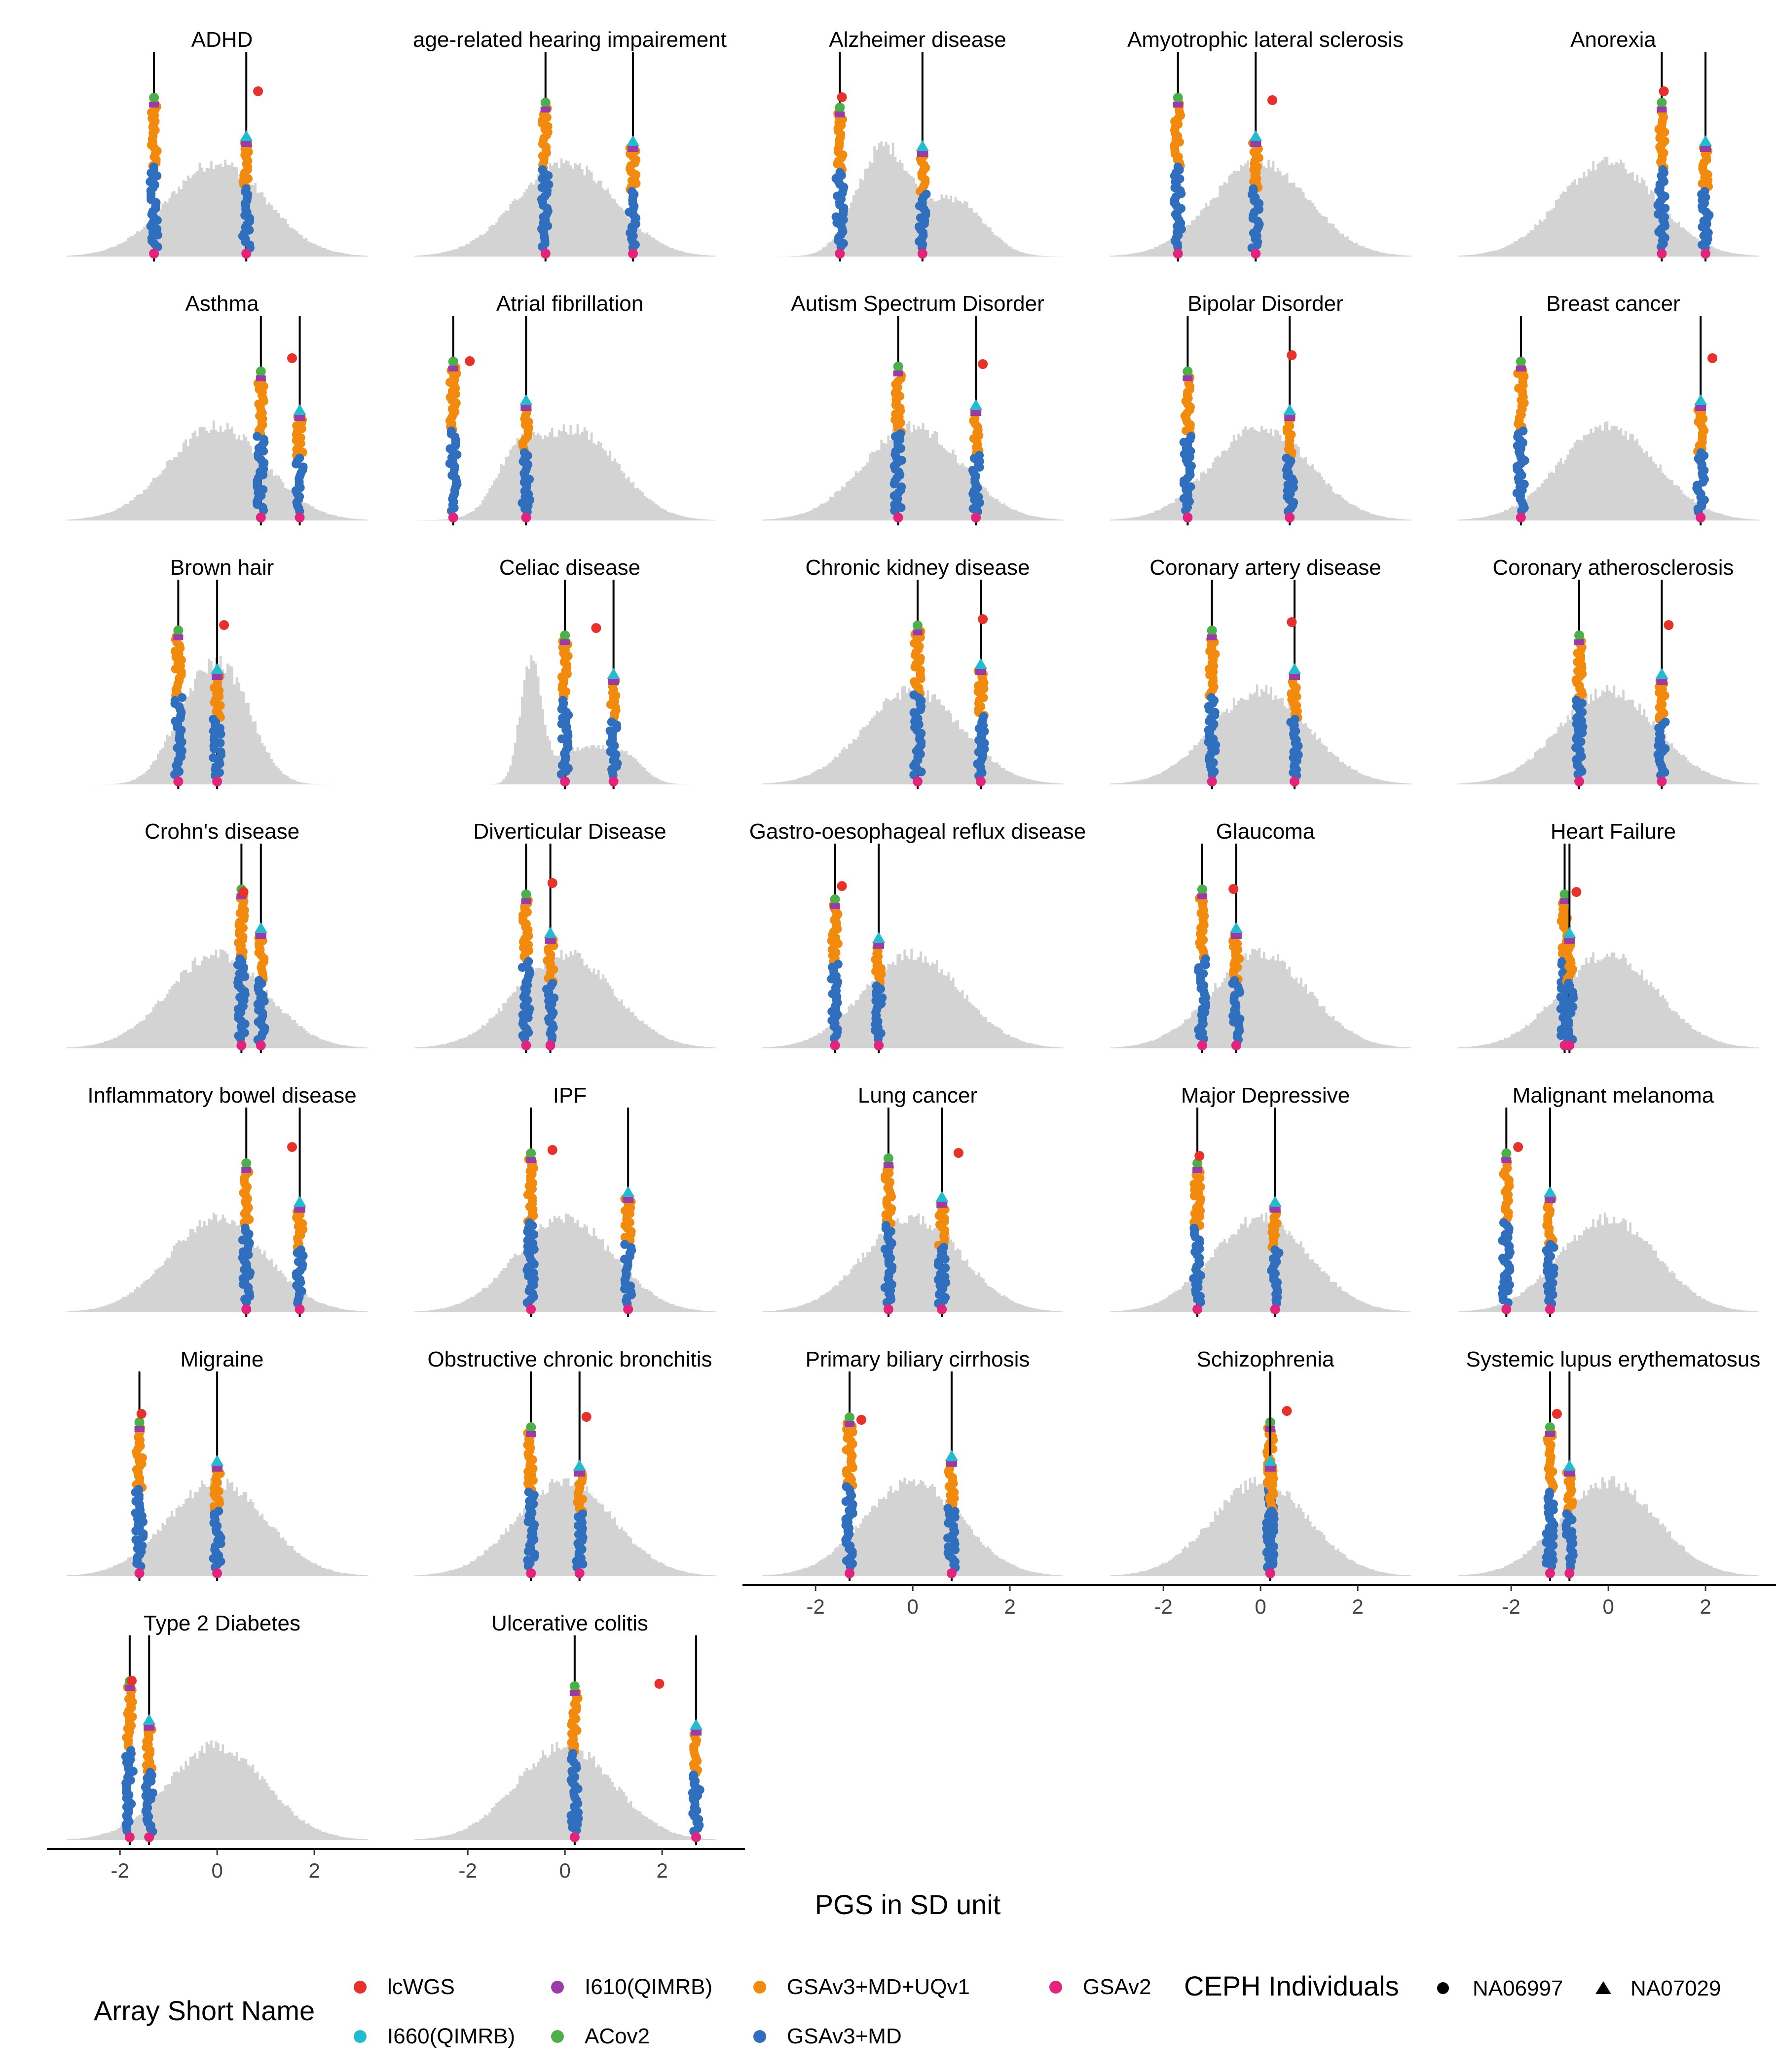 The width and height of the screenshot is (1776, 2072). Describe the element at coordinates (1608, 409) in the screenshot. I see `facet-panel: Breast cancer` at that location.